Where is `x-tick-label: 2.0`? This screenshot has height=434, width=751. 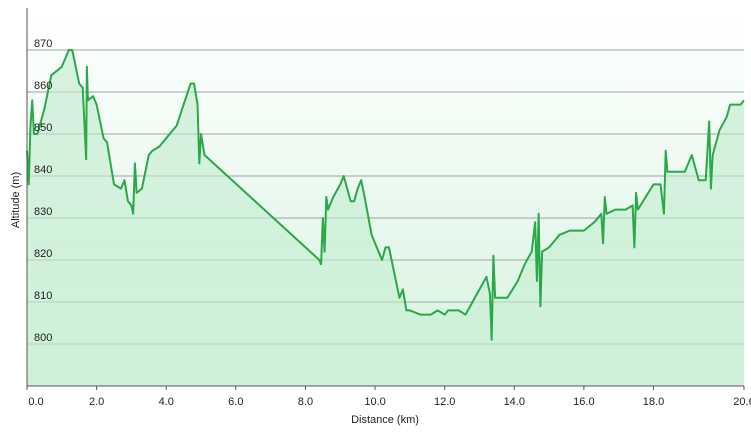
x-tick-label: 2.0 is located at coordinates (96, 402).